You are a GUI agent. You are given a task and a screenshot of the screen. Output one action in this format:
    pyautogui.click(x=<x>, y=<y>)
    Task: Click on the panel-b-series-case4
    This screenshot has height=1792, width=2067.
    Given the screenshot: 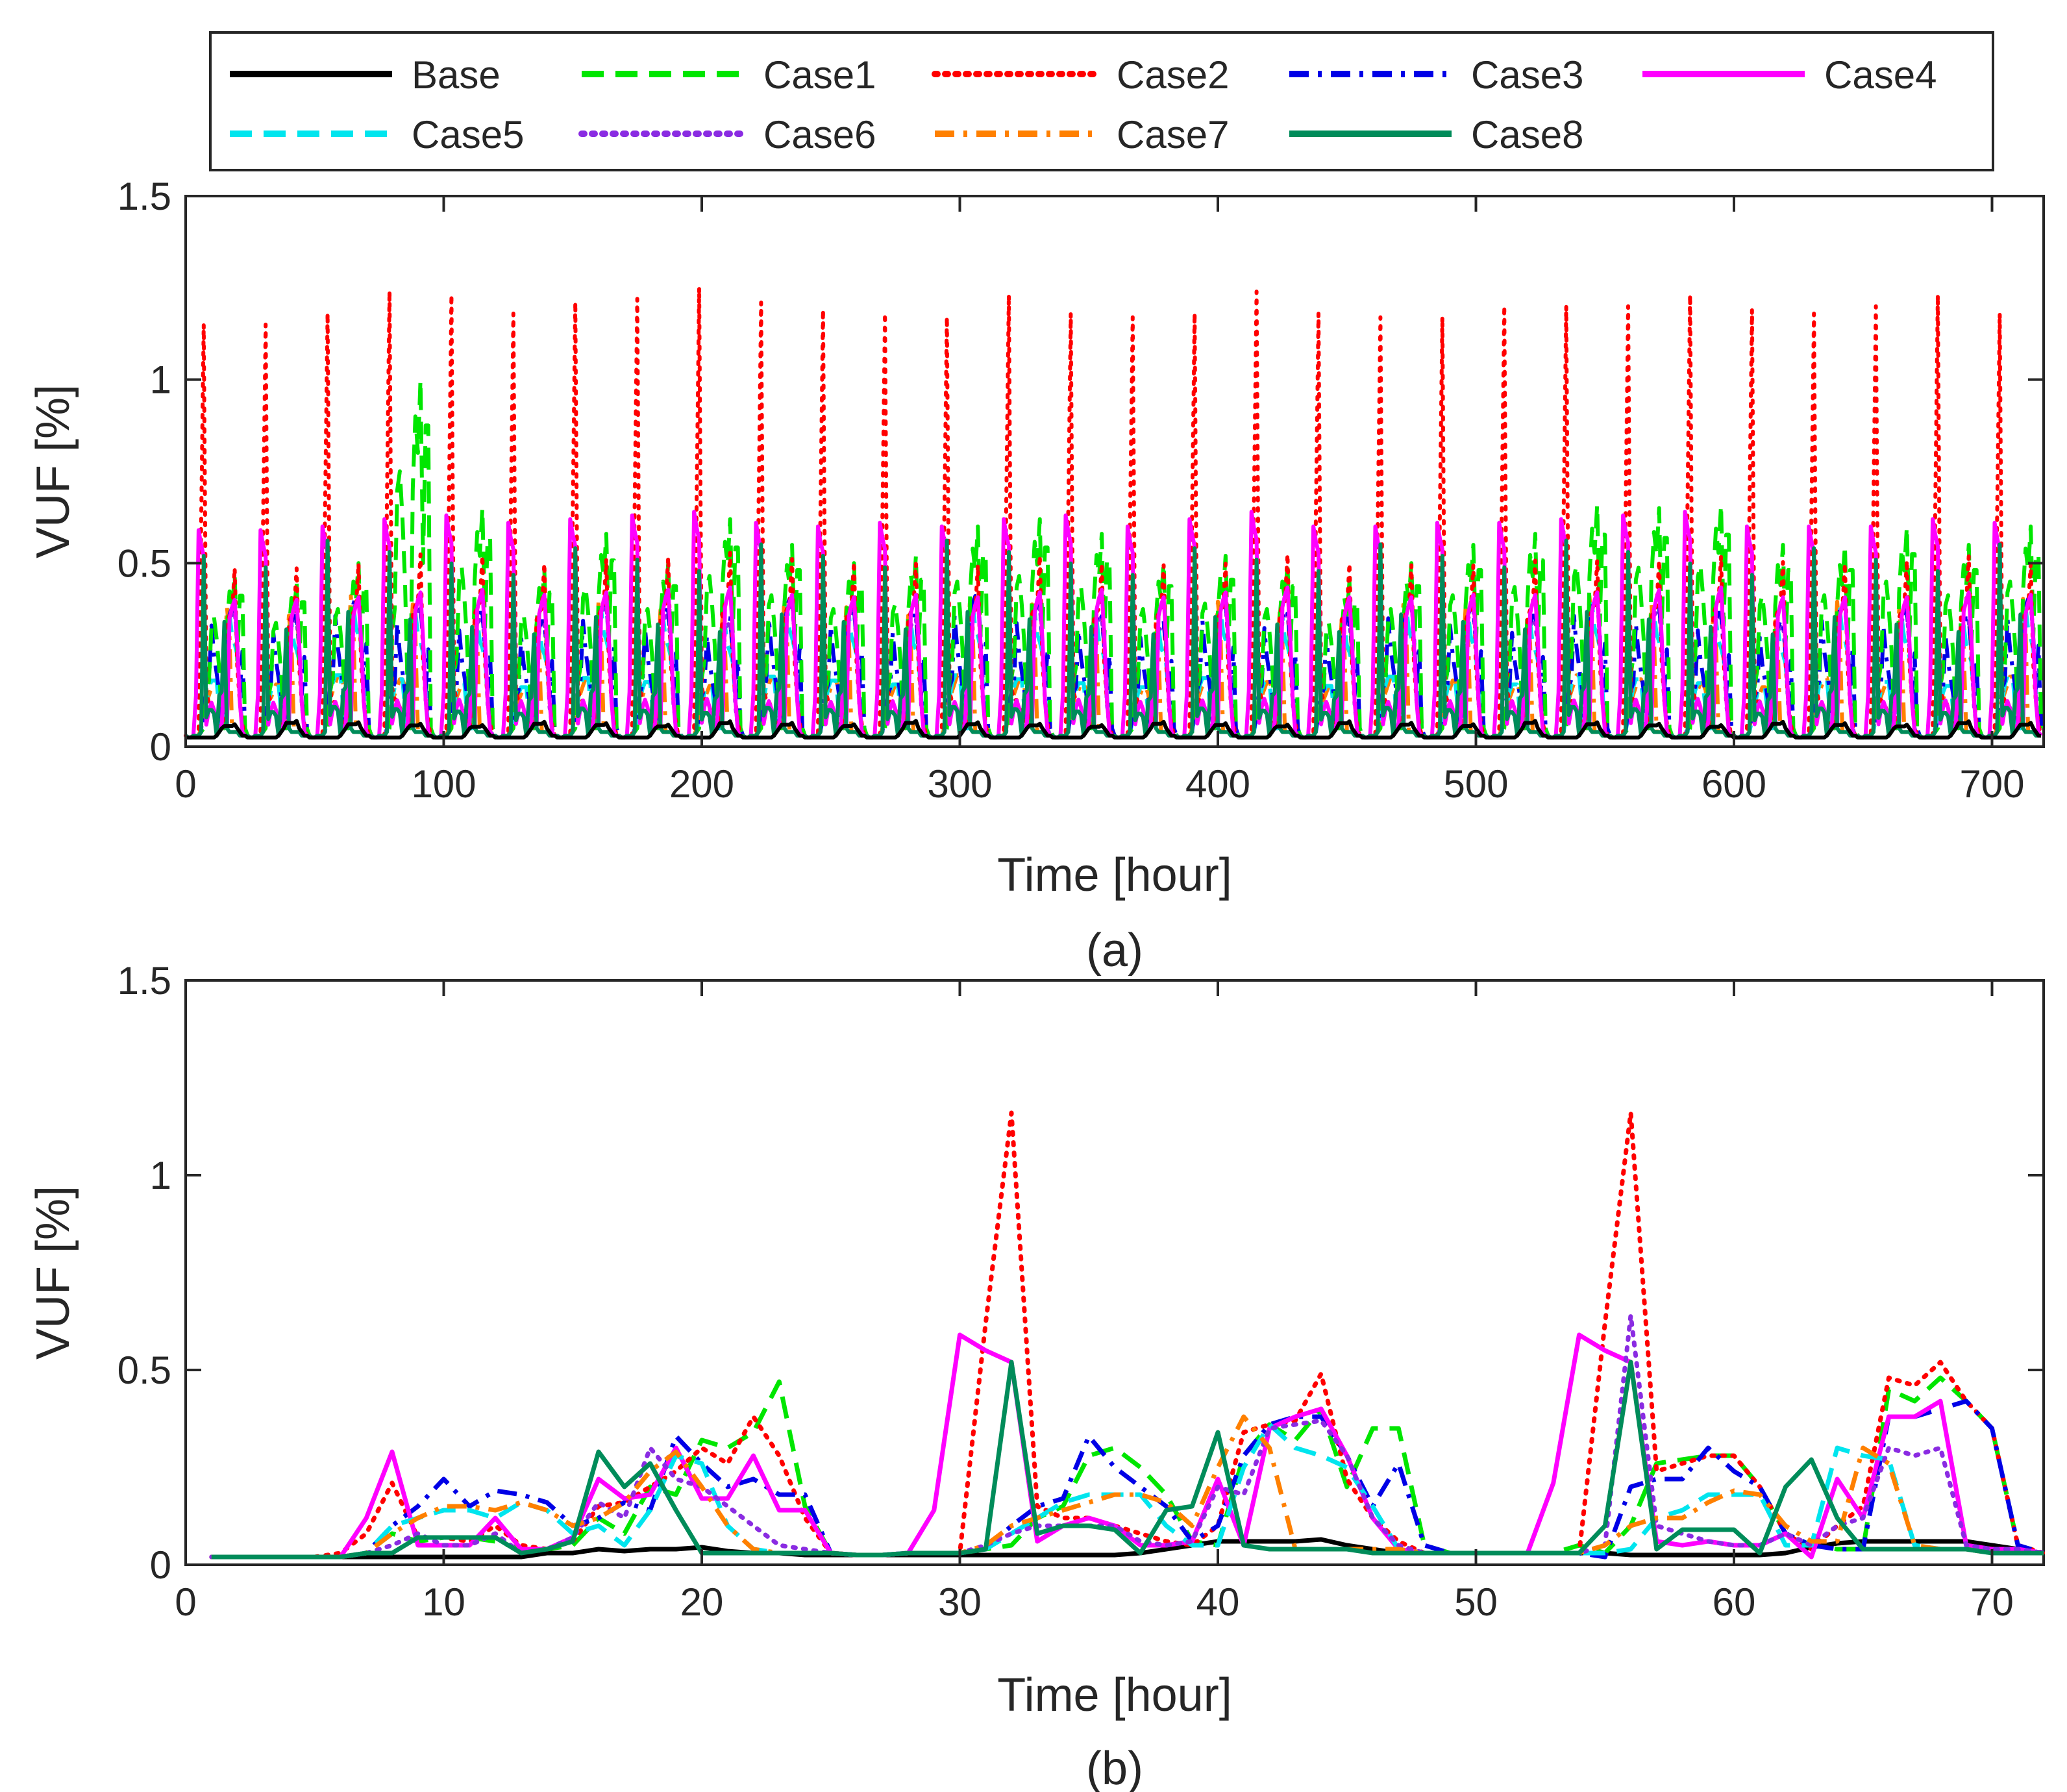 What is the action you would take?
    pyautogui.click(x=1127, y=1446)
    